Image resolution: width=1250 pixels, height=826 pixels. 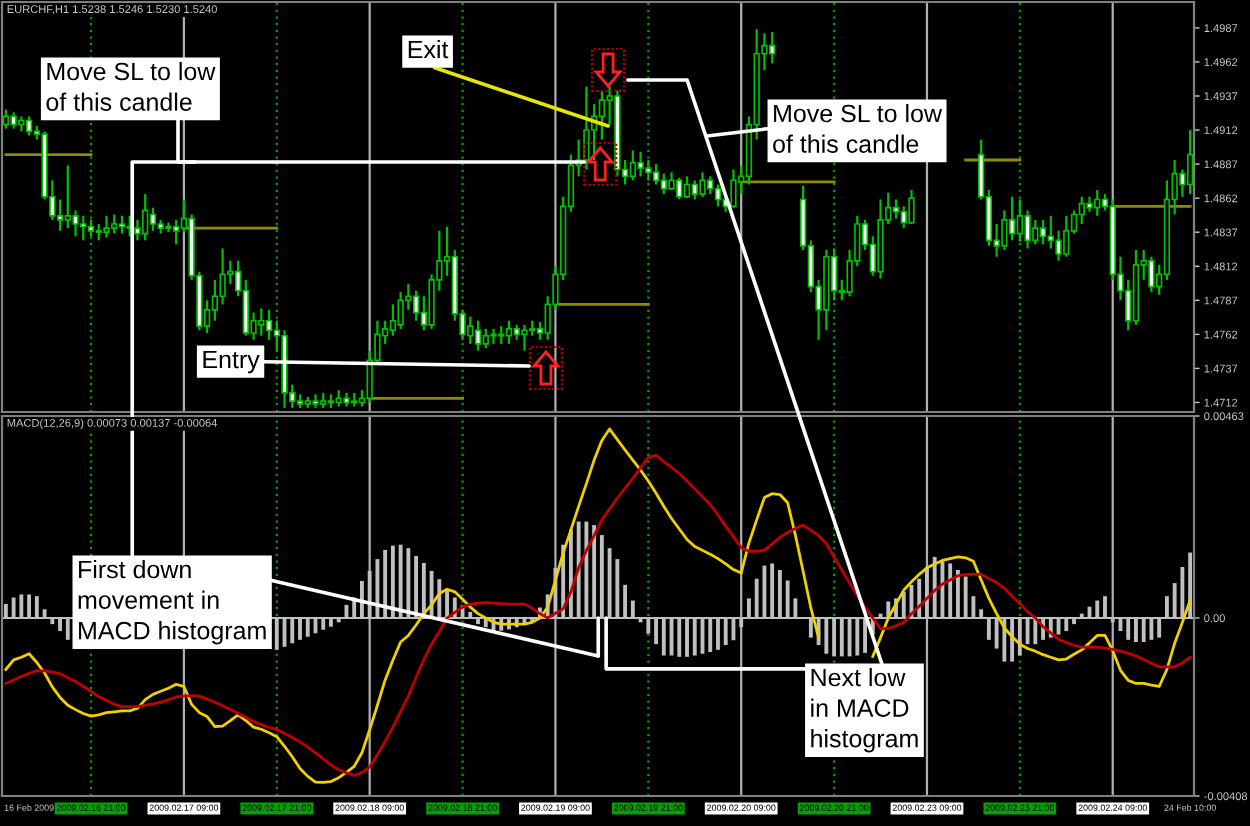 What do you see at coordinates (231, 362) in the screenshot?
I see `annotation: Entry` at bounding box center [231, 362].